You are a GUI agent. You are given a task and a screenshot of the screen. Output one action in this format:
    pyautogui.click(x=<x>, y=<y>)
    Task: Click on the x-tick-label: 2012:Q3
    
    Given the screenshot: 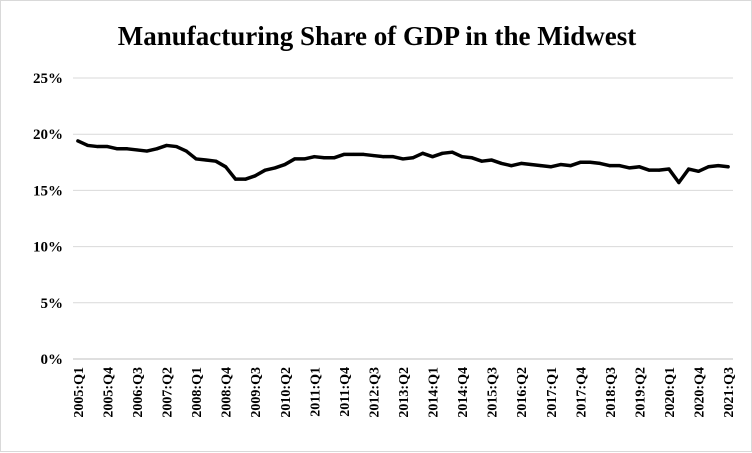 What is the action you would take?
    pyautogui.click(x=374, y=392)
    